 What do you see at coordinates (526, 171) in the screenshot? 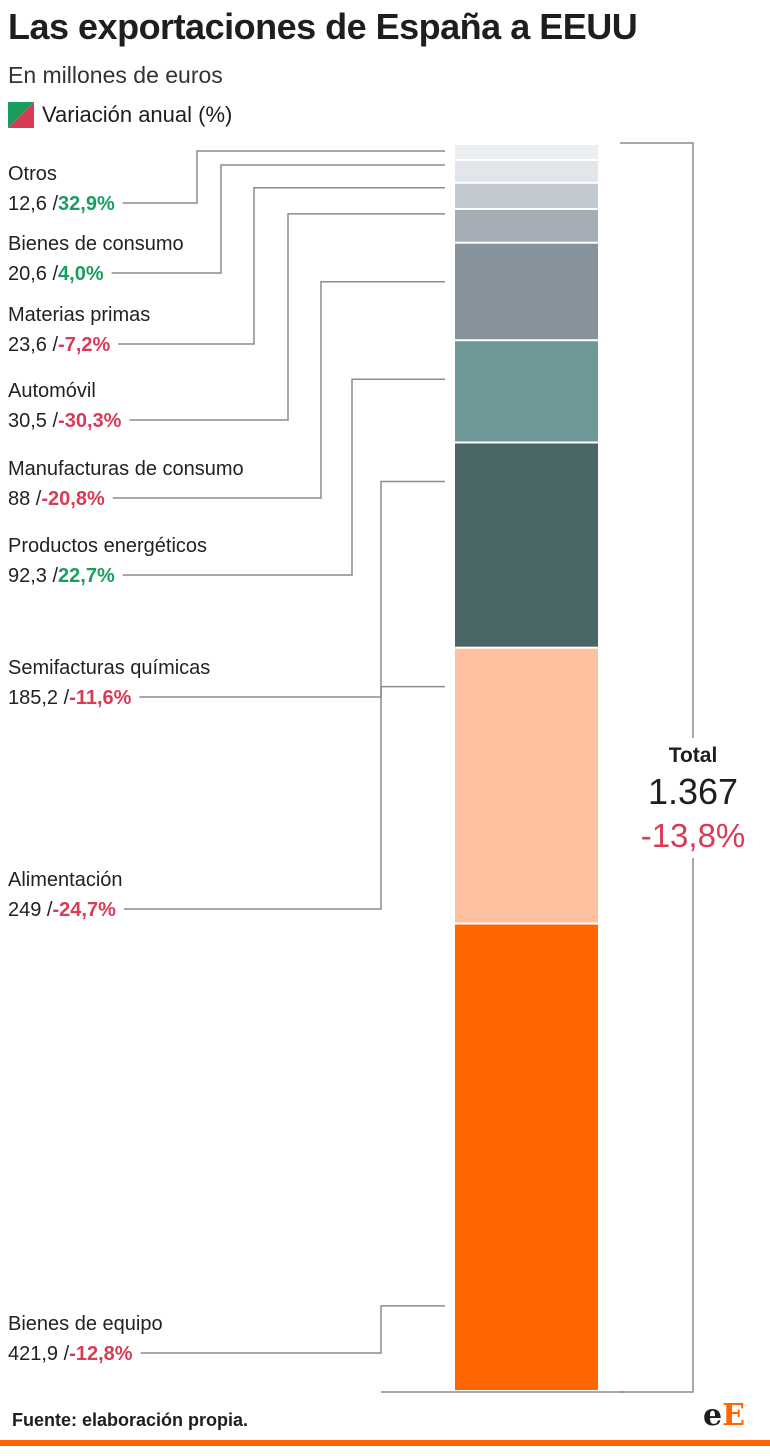
I see `bar-segment-bienes-de-consumo` at bounding box center [526, 171].